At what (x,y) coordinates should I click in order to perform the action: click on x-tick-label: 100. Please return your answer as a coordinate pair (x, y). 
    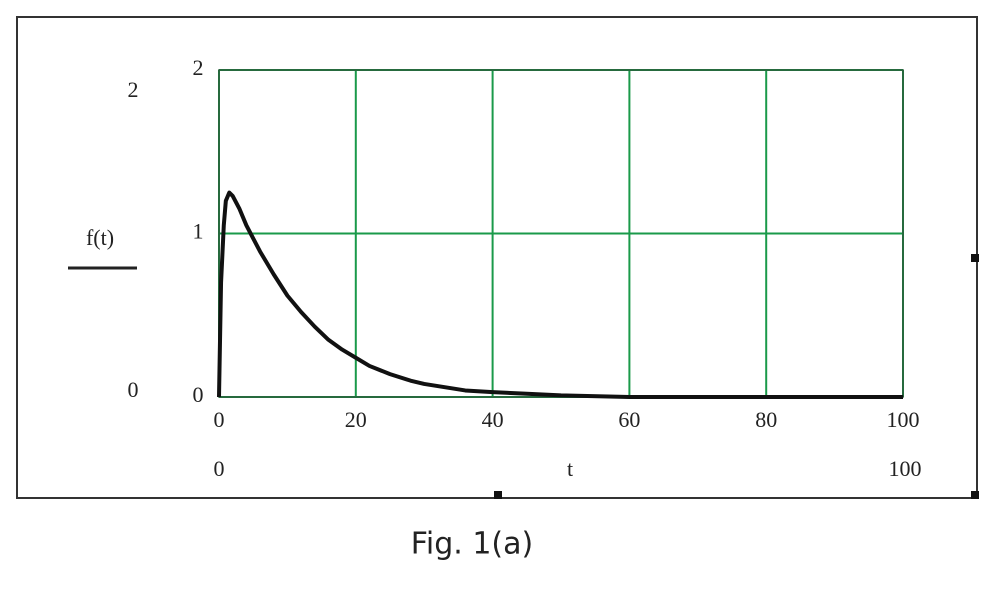
    Looking at the image, I should click on (903, 419).